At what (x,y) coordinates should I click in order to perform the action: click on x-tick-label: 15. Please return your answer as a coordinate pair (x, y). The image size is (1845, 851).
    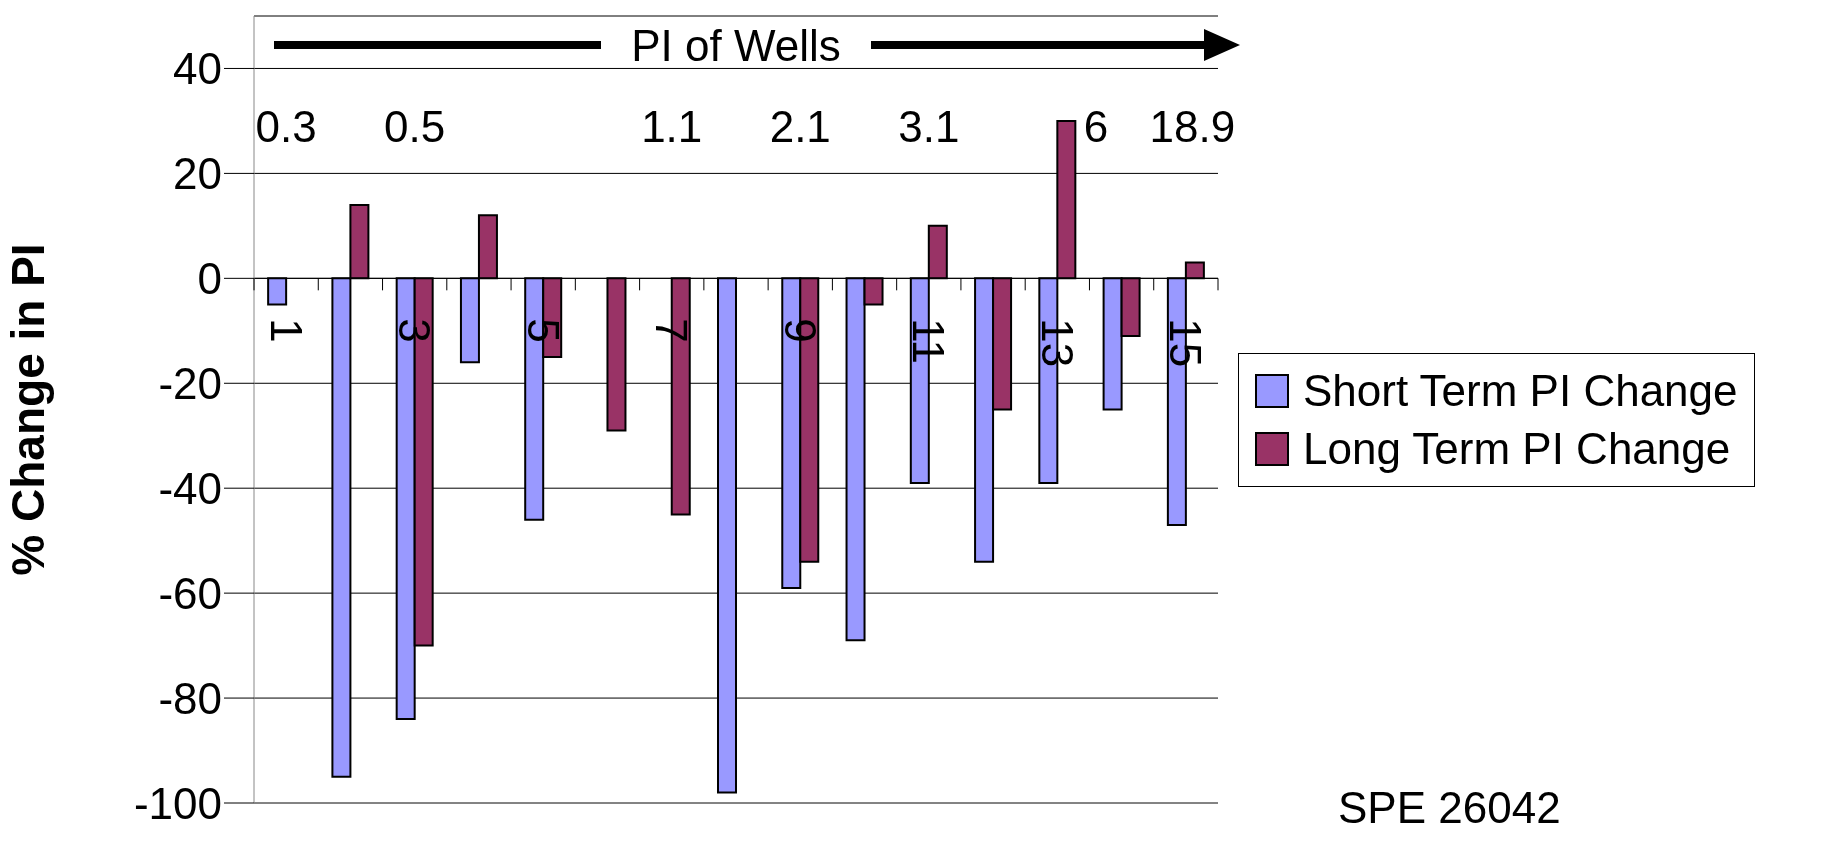
    Looking at the image, I should click on (1186, 343).